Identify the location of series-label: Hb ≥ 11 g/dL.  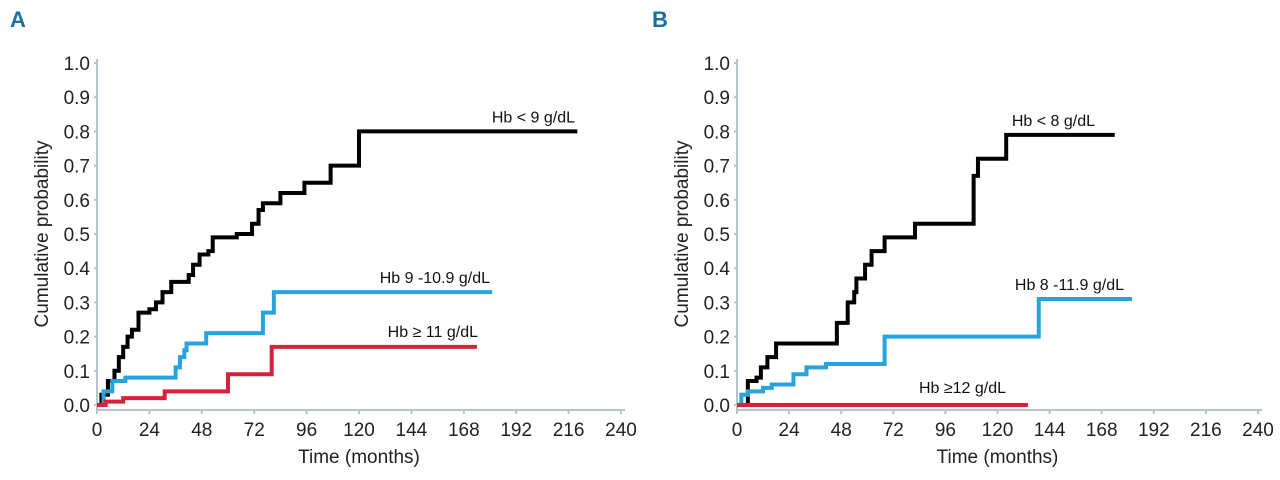
(433, 332).